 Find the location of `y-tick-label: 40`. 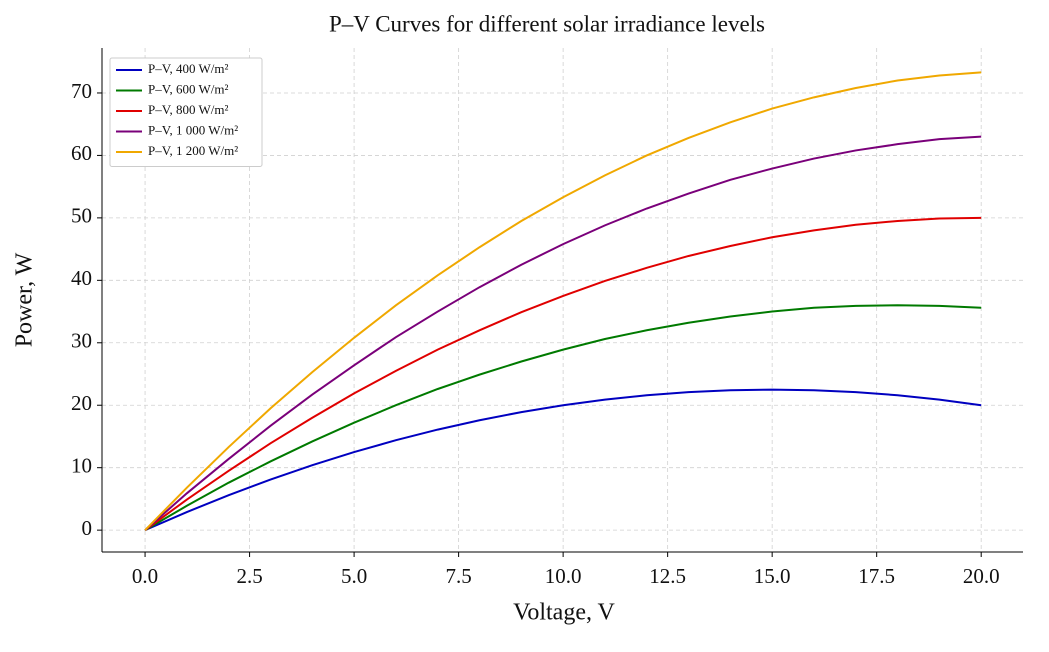

y-tick-label: 40 is located at coordinates (81, 278).